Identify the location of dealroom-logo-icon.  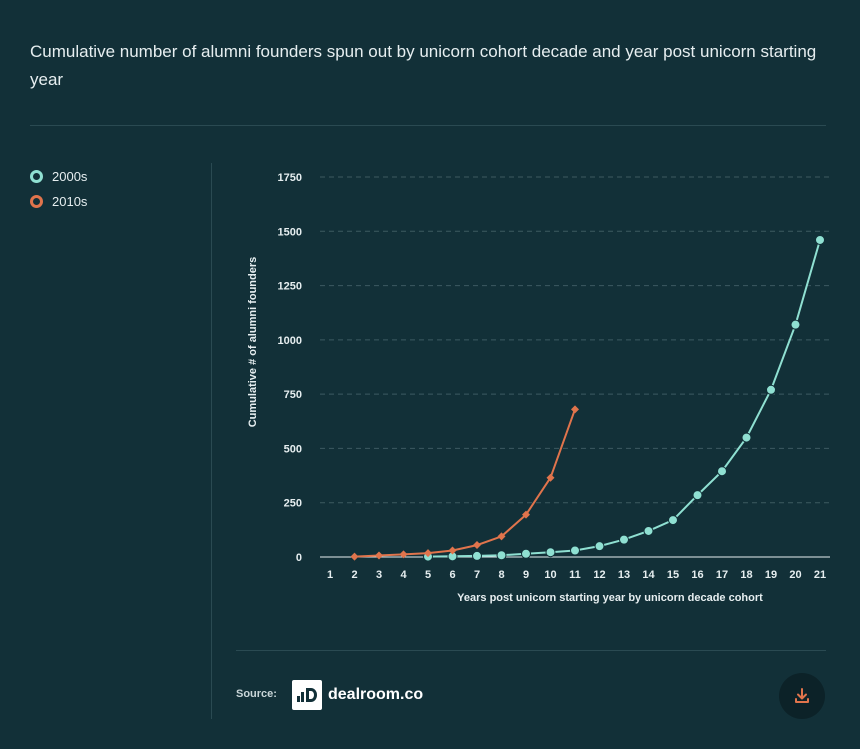
(307, 695).